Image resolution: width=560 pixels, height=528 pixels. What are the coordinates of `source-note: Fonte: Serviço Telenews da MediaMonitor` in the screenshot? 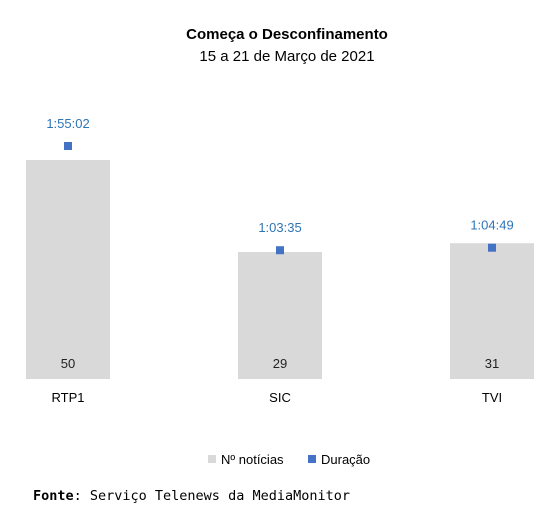 It's located at (191, 496).